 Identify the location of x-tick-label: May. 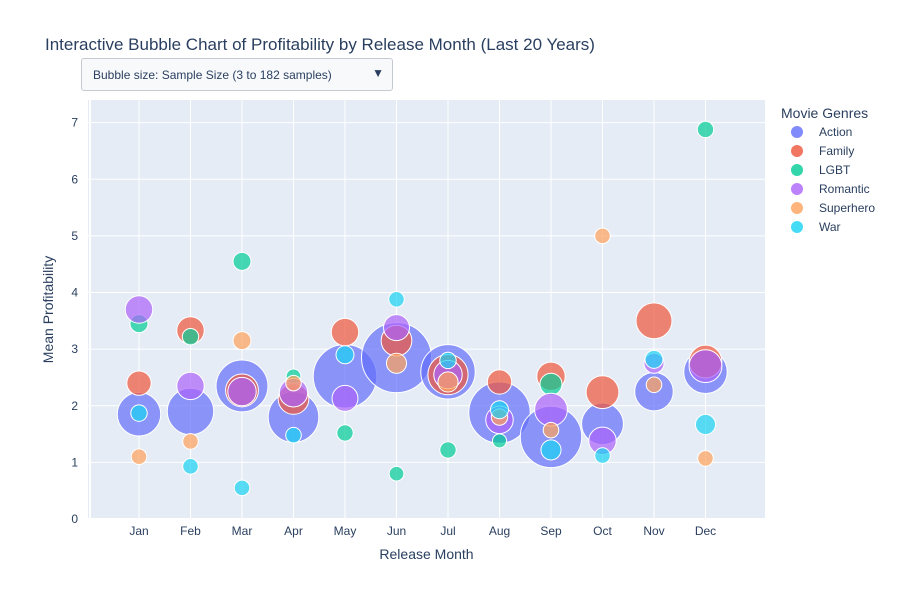
(345, 531).